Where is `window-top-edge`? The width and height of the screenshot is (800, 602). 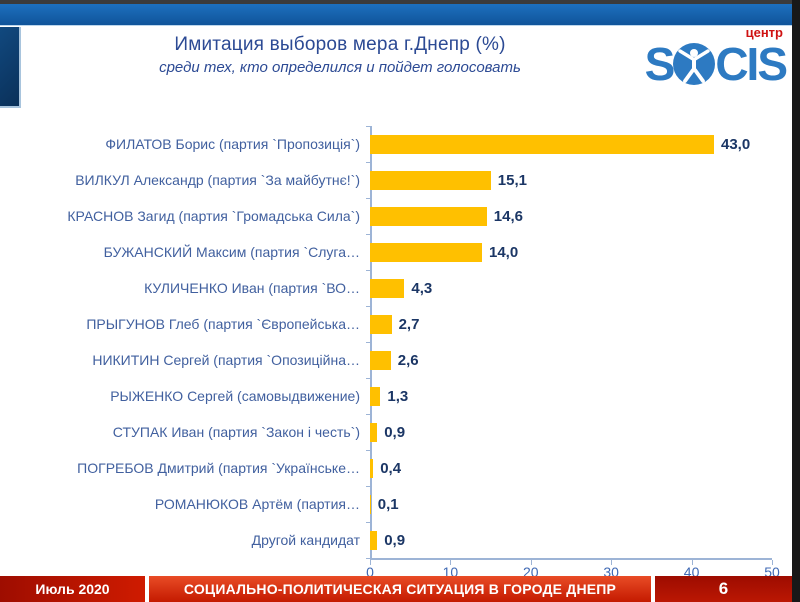 window-top-edge is located at coordinates (400, 2).